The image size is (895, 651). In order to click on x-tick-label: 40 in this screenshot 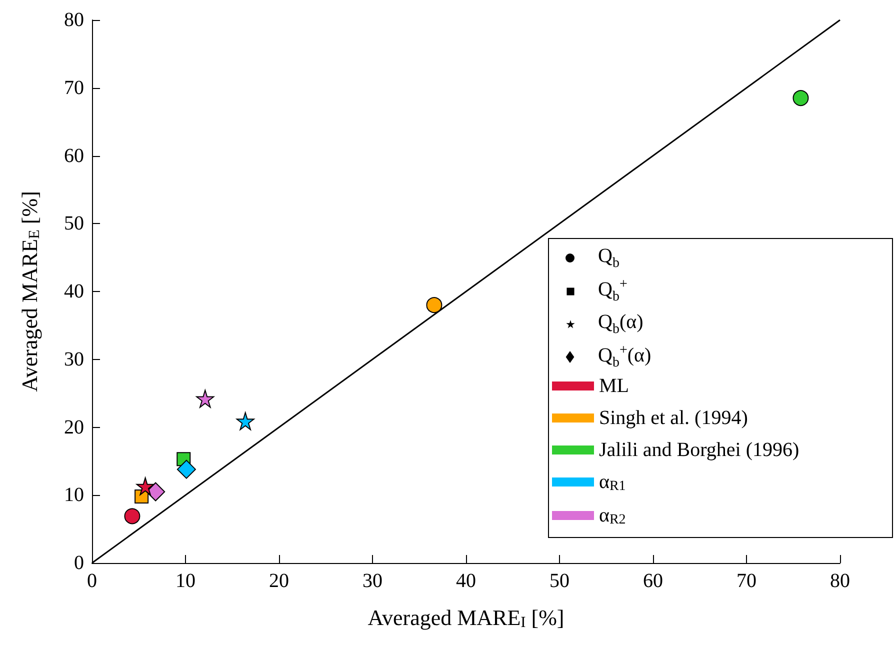, I will do `click(466, 581)`.